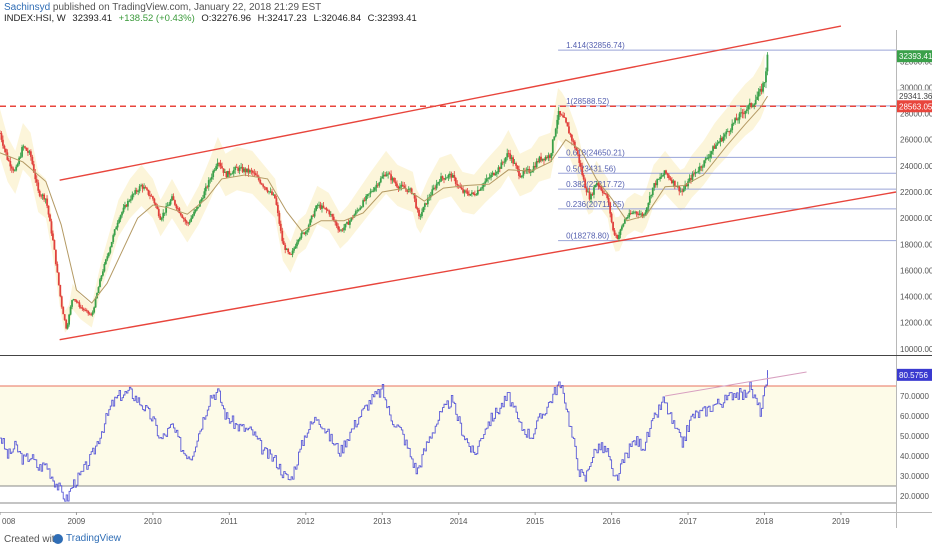 The width and height of the screenshot is (932, 550). What do you see at coordinates (27, 7) in the screenshot?
I see `author-link: Sachinsyd` at bounding box center [27, 7].